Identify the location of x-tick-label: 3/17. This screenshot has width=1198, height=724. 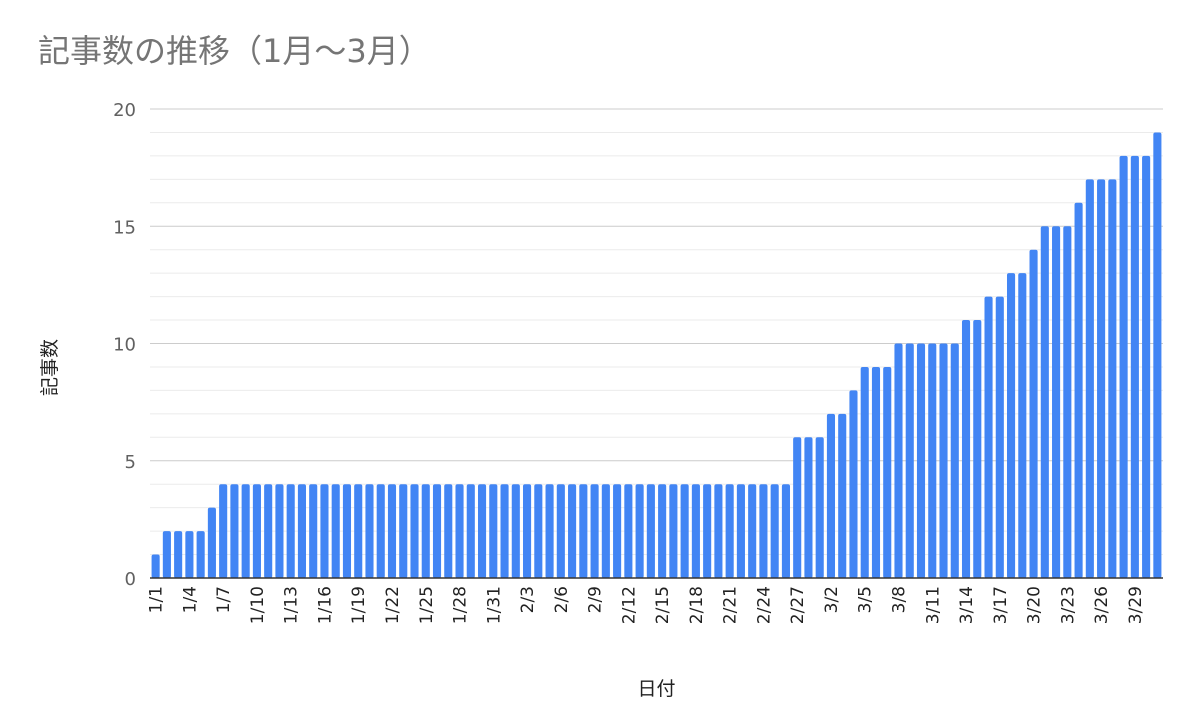
(1001, 605).